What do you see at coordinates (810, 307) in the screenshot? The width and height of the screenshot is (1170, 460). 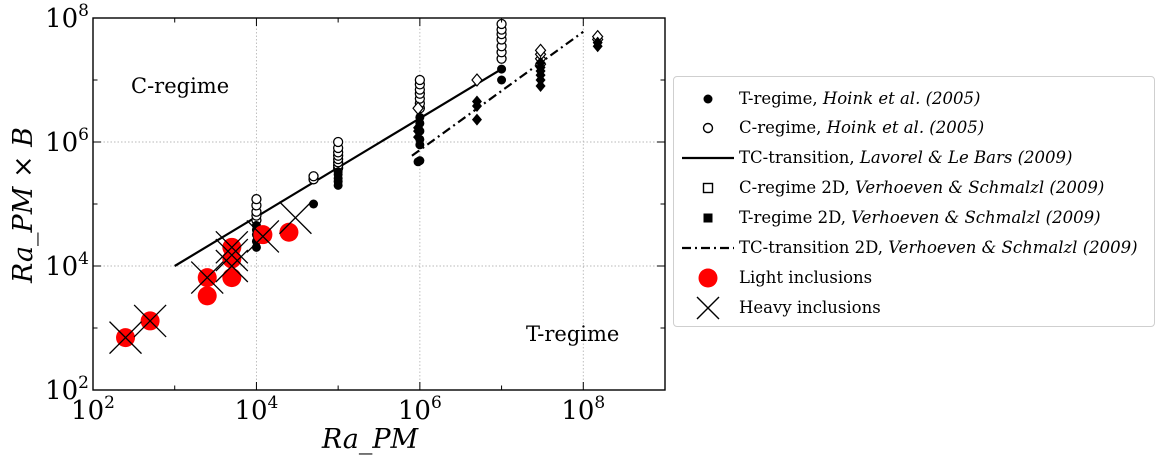 I see `legend-label: Heavy inclusions` at bounding box center [810, 307].